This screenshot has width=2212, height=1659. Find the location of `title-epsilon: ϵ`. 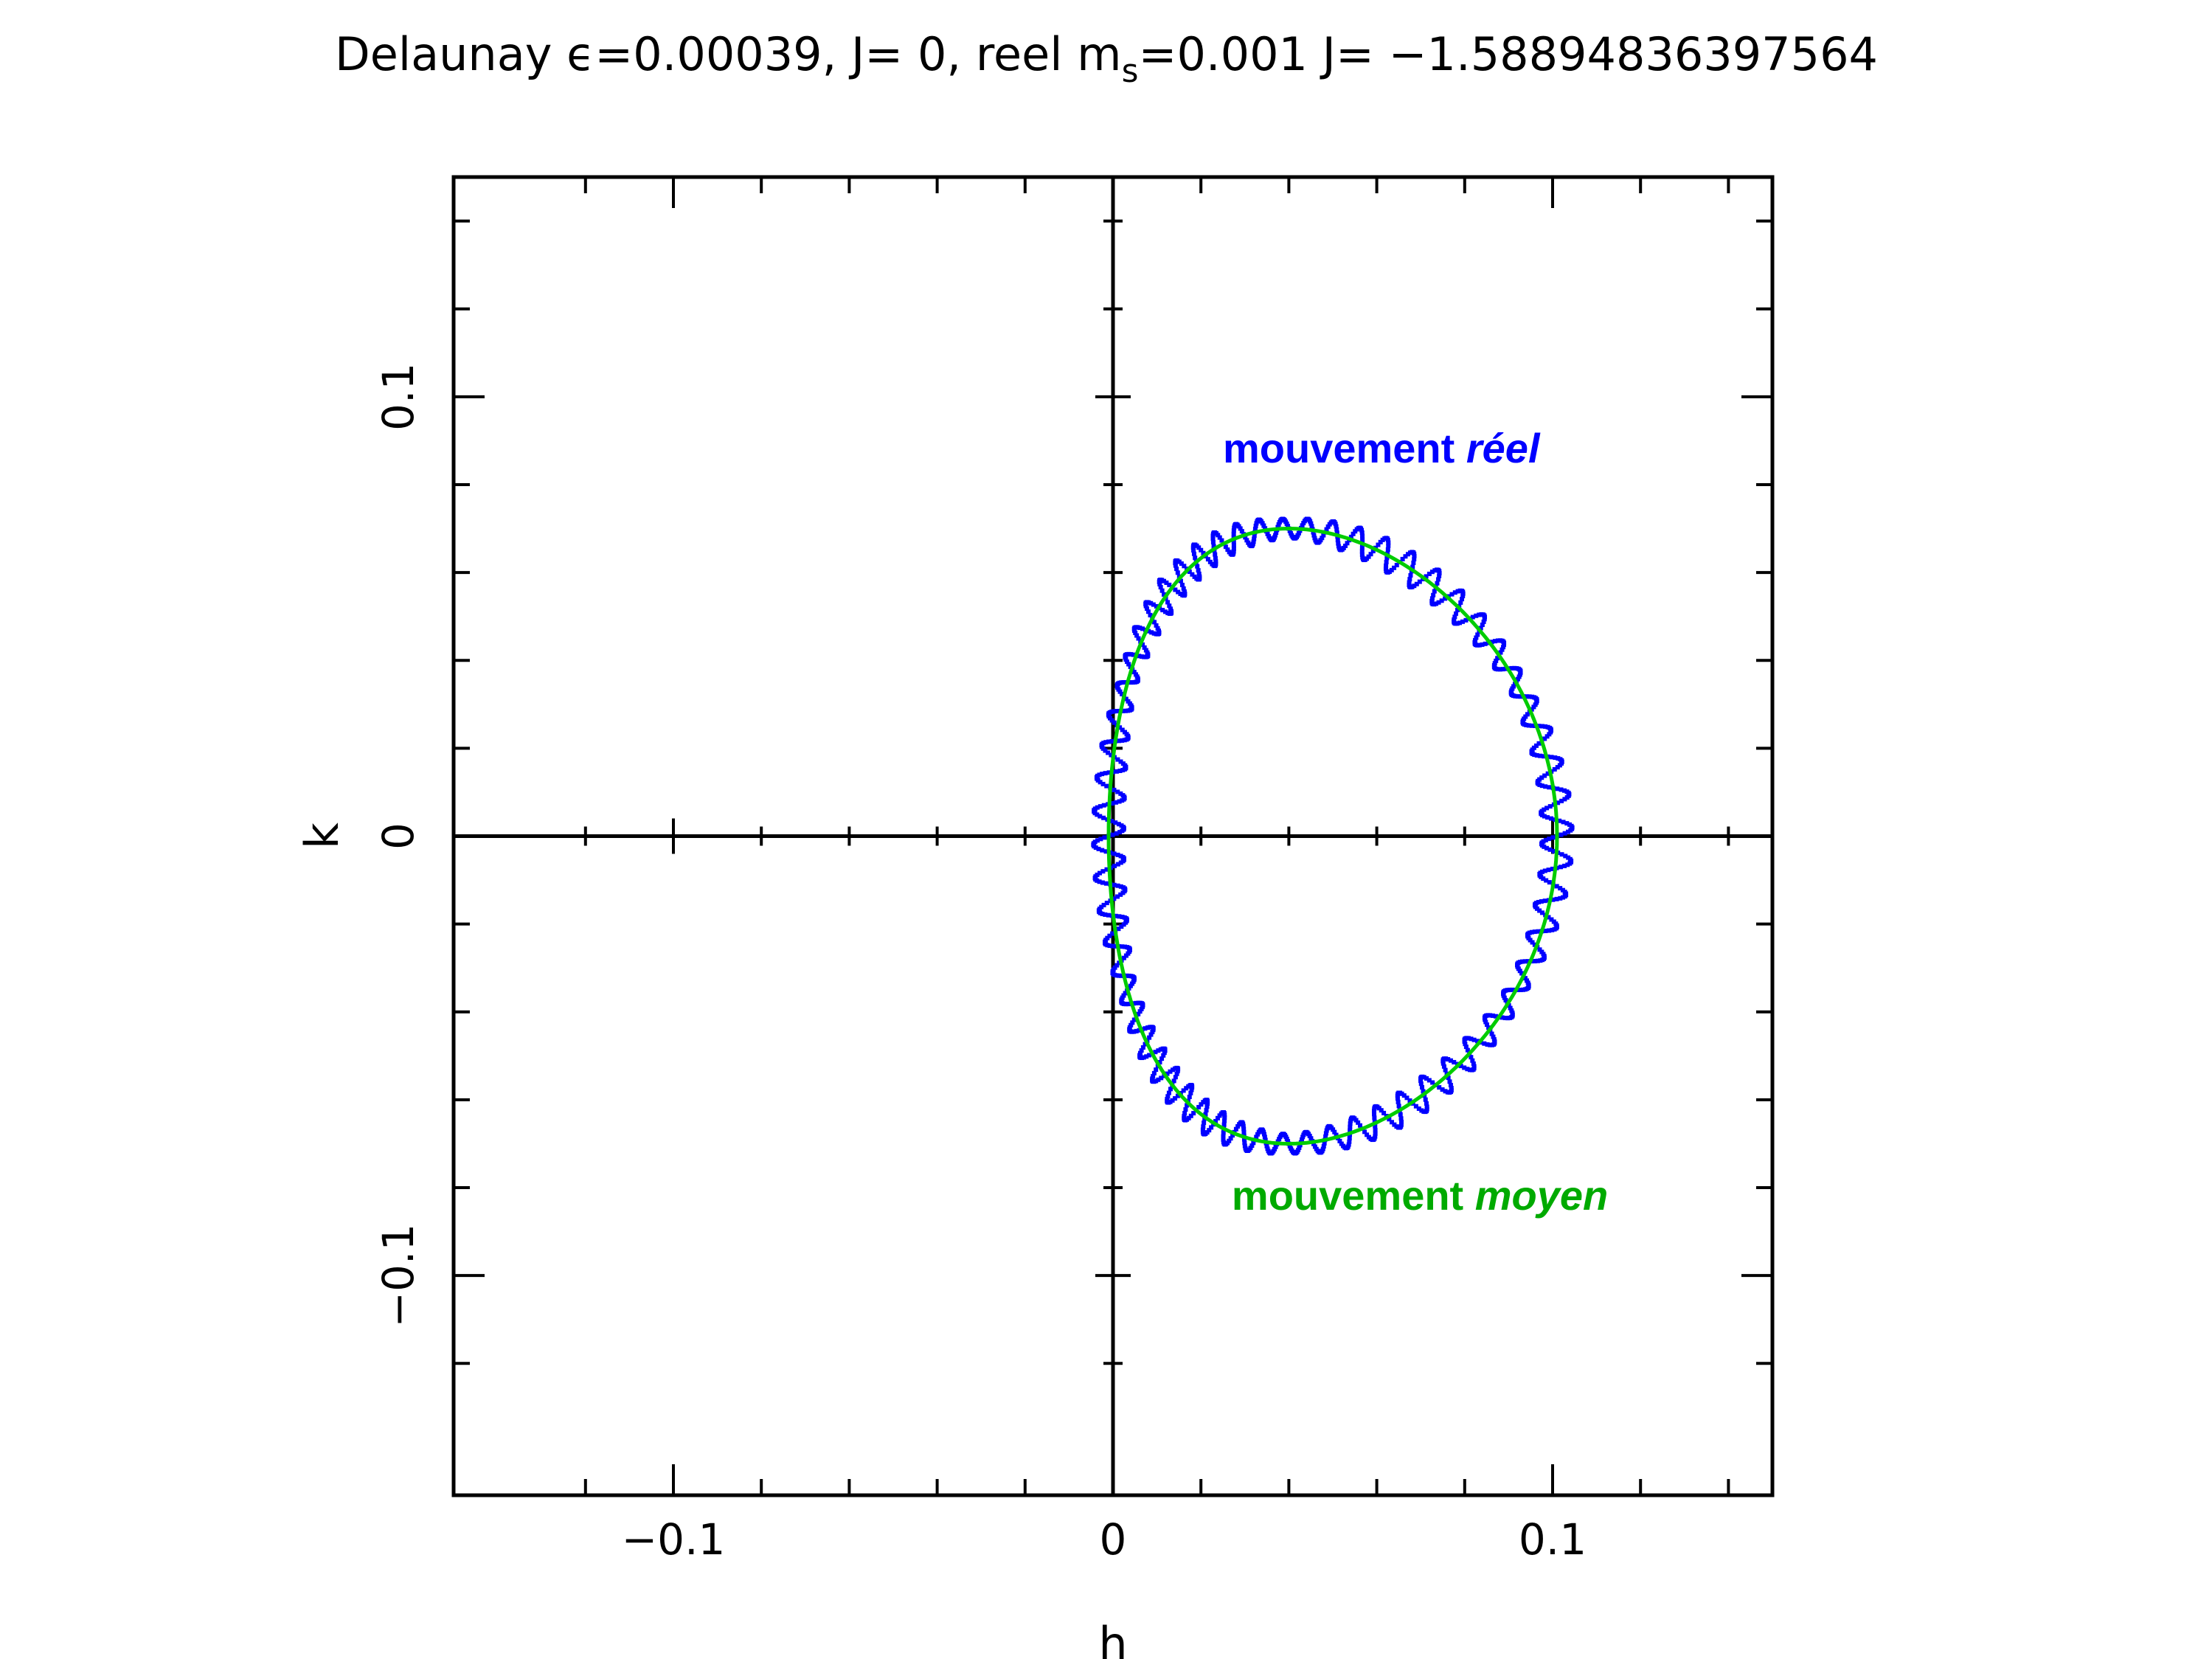

title-epsilon: ϵ is located at coordinates (580, 54).